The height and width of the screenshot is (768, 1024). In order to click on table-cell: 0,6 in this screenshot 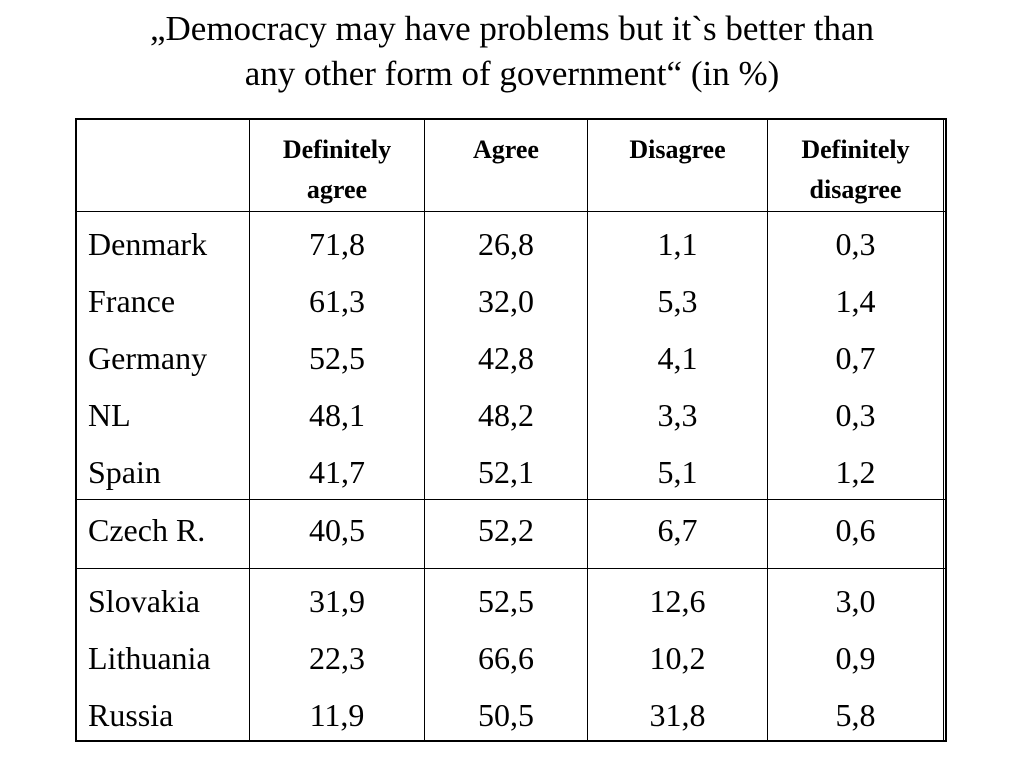, I will do `click(855, 530)`.